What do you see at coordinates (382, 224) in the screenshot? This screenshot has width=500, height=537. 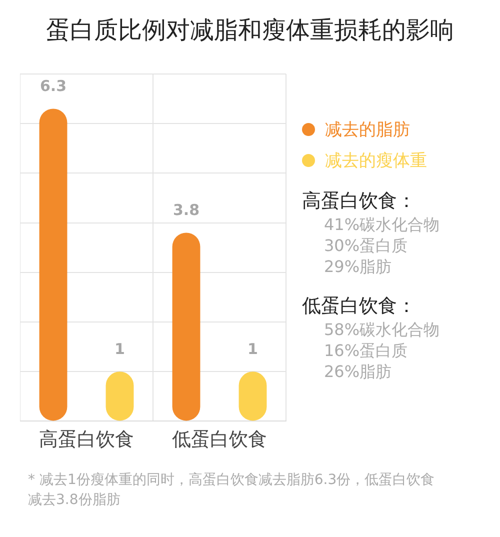 I see `text: 41%碳水化合物` at bounding box center [382, 224].